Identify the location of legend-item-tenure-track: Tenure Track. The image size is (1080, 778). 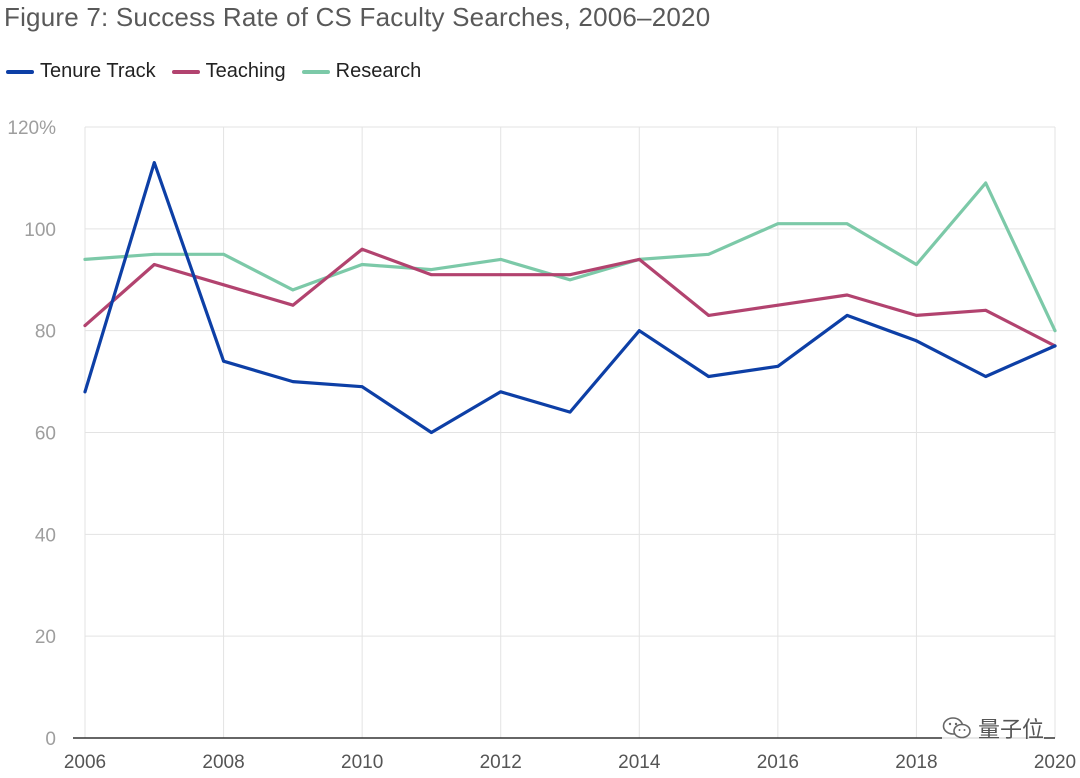
(81, 71).